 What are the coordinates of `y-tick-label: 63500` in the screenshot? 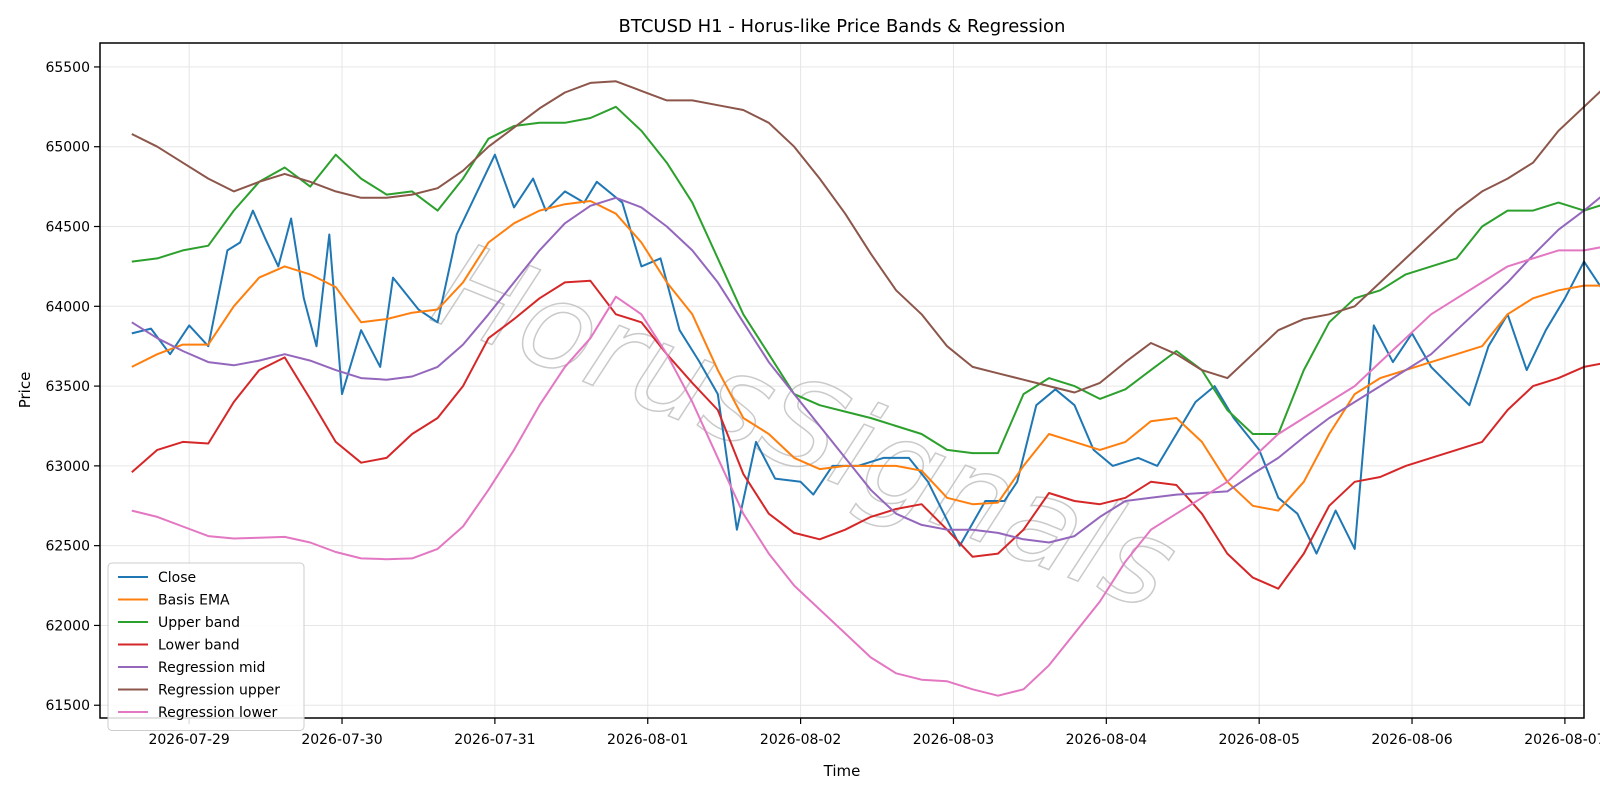 It's located at (67, 387).